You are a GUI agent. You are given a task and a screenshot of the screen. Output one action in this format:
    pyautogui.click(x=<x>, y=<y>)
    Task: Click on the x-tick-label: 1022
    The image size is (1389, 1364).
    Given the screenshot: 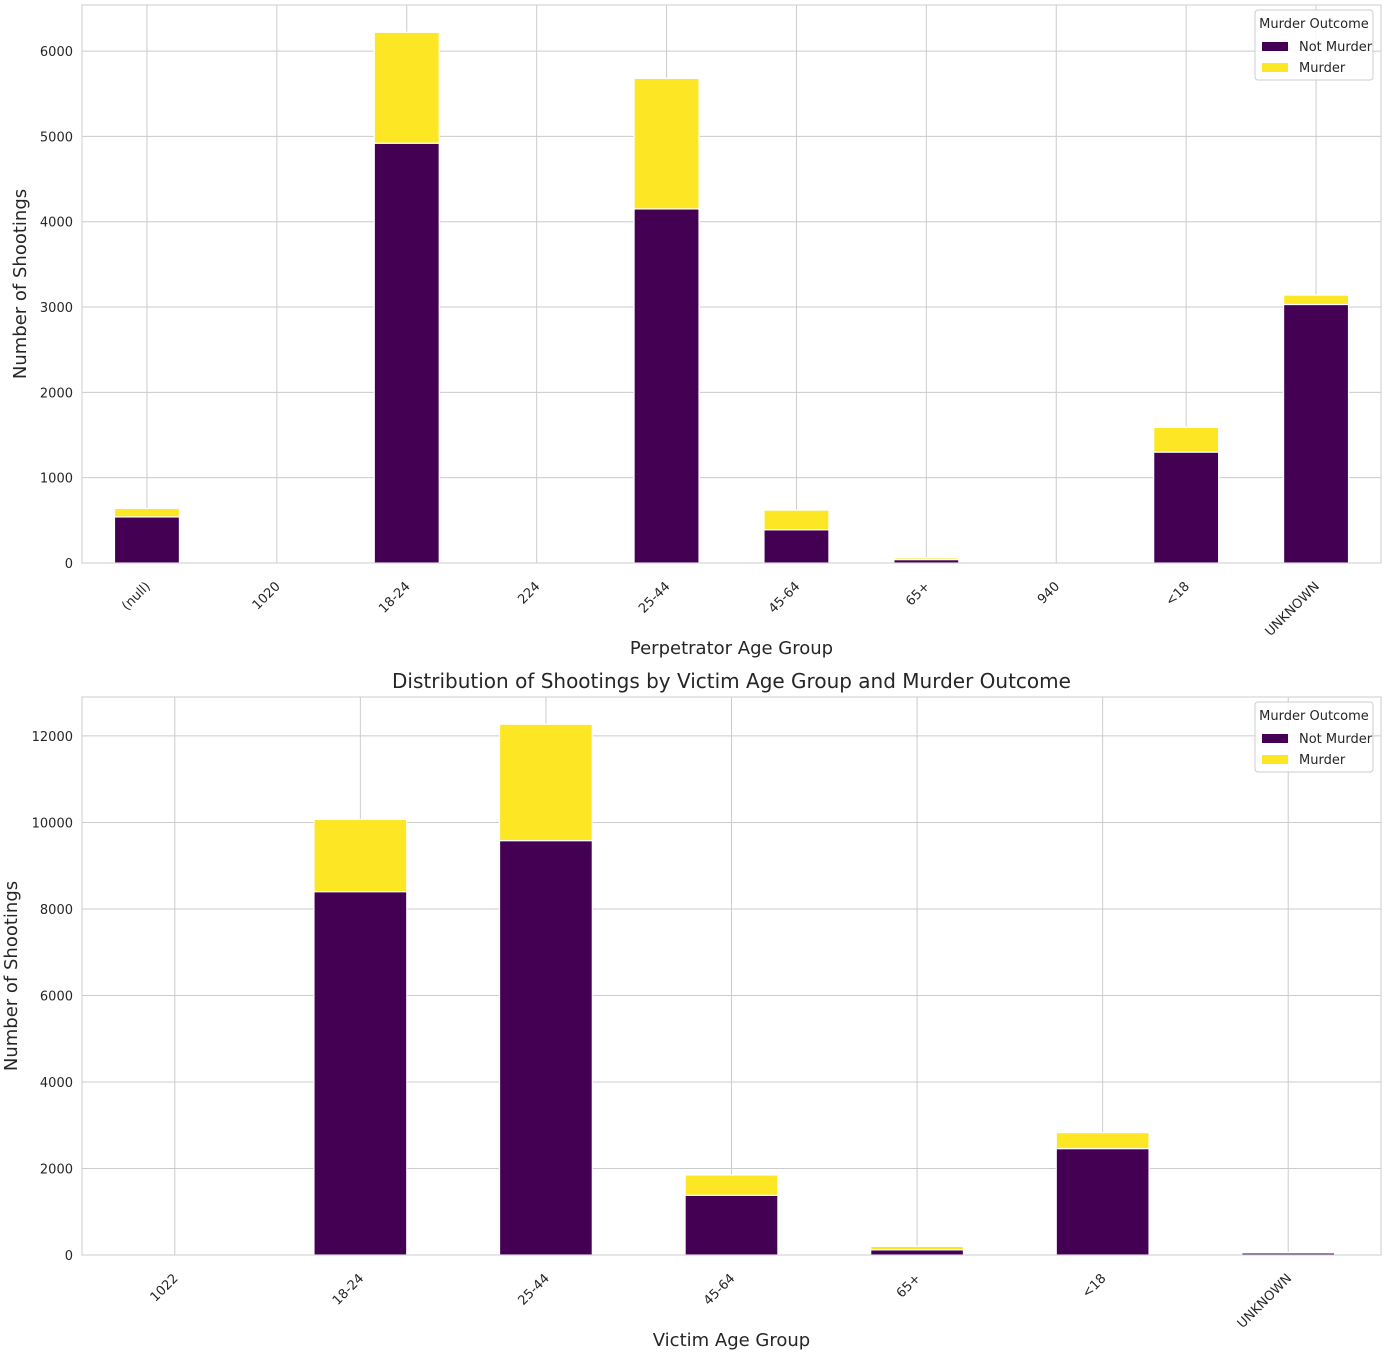 What is the action you would take?
    pyautogui.click(x=165, y=1288)
    